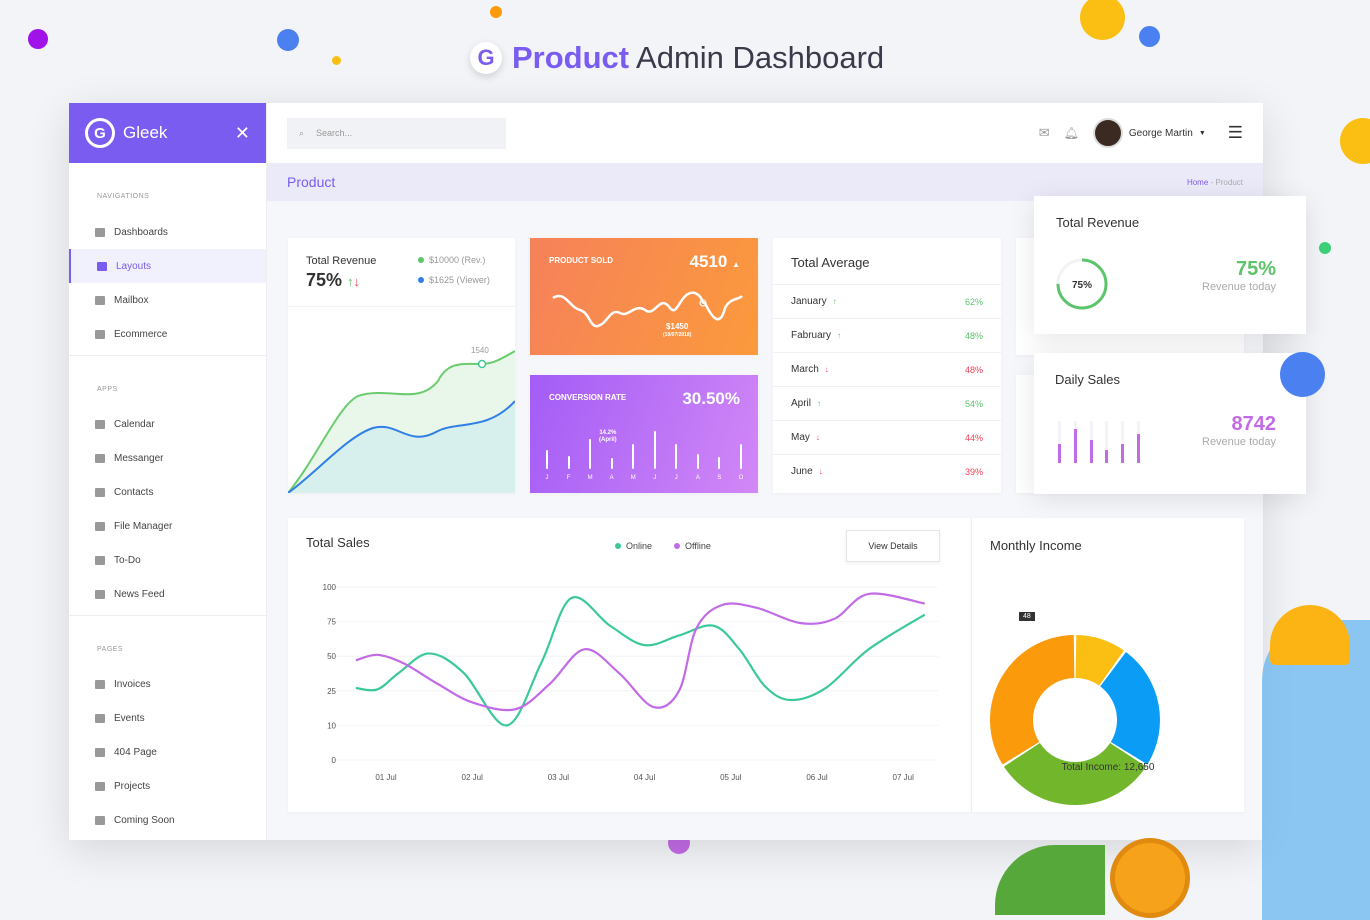  What do you see at coordinates (805, 369) in the screenshot?
I see `month: March` at bounding box center [805, 369].